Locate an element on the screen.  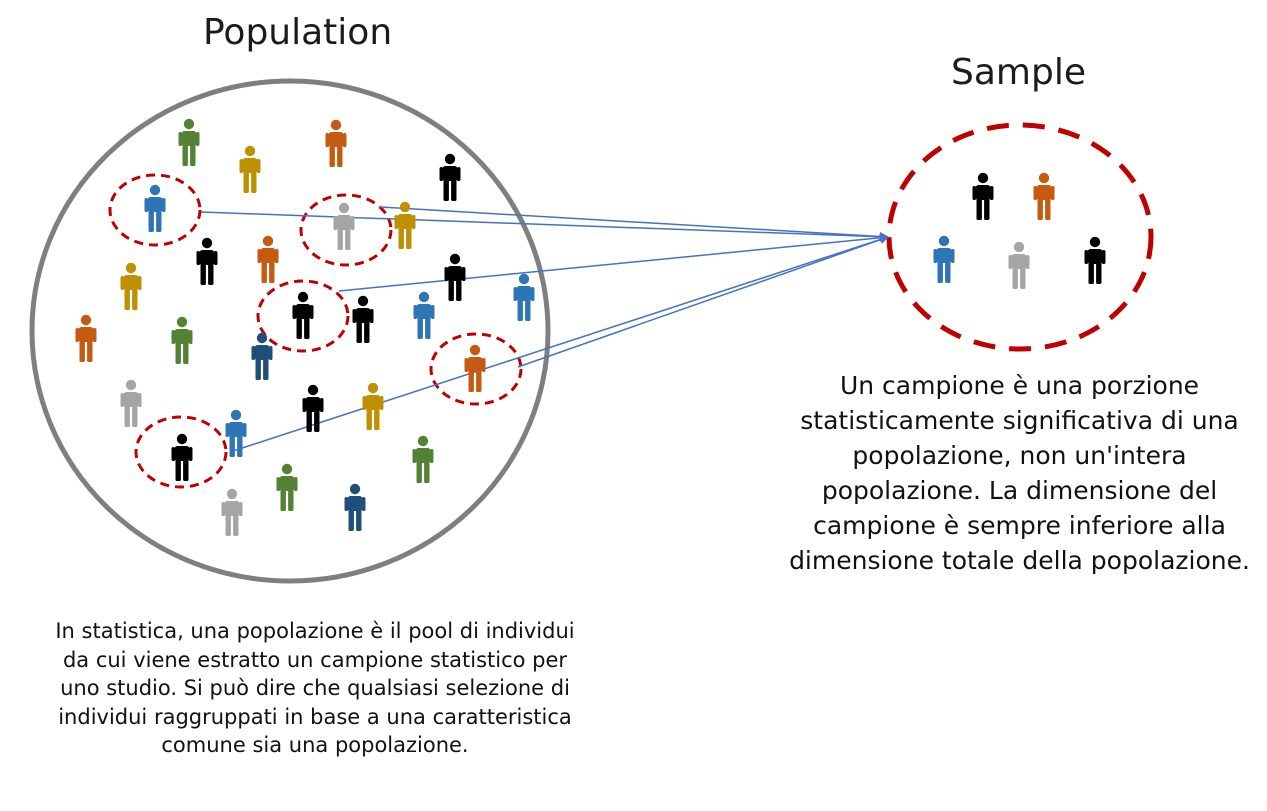
sample-people is located at coordinates (1019, 230).